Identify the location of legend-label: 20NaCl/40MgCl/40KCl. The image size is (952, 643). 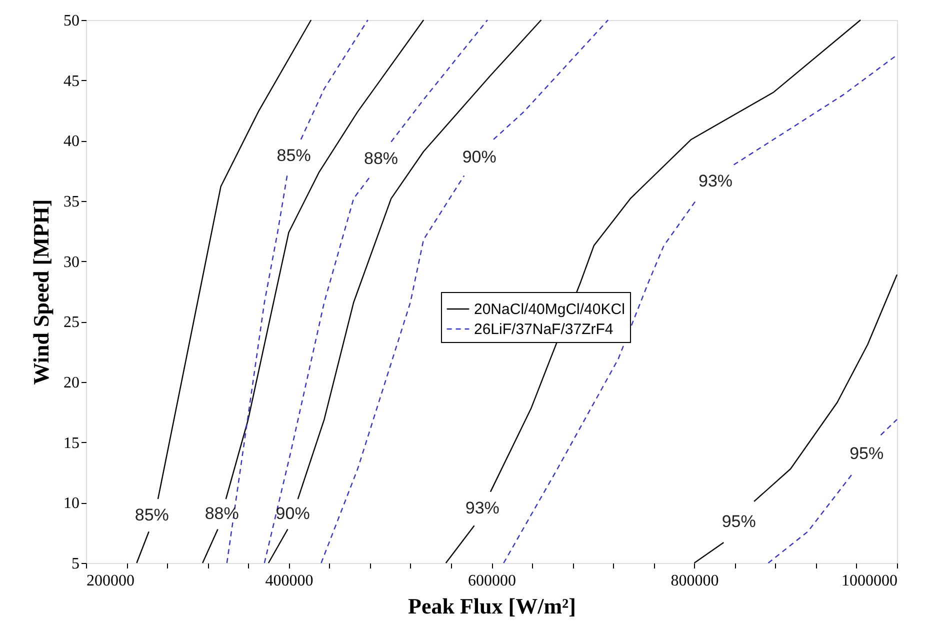
(549, 309).